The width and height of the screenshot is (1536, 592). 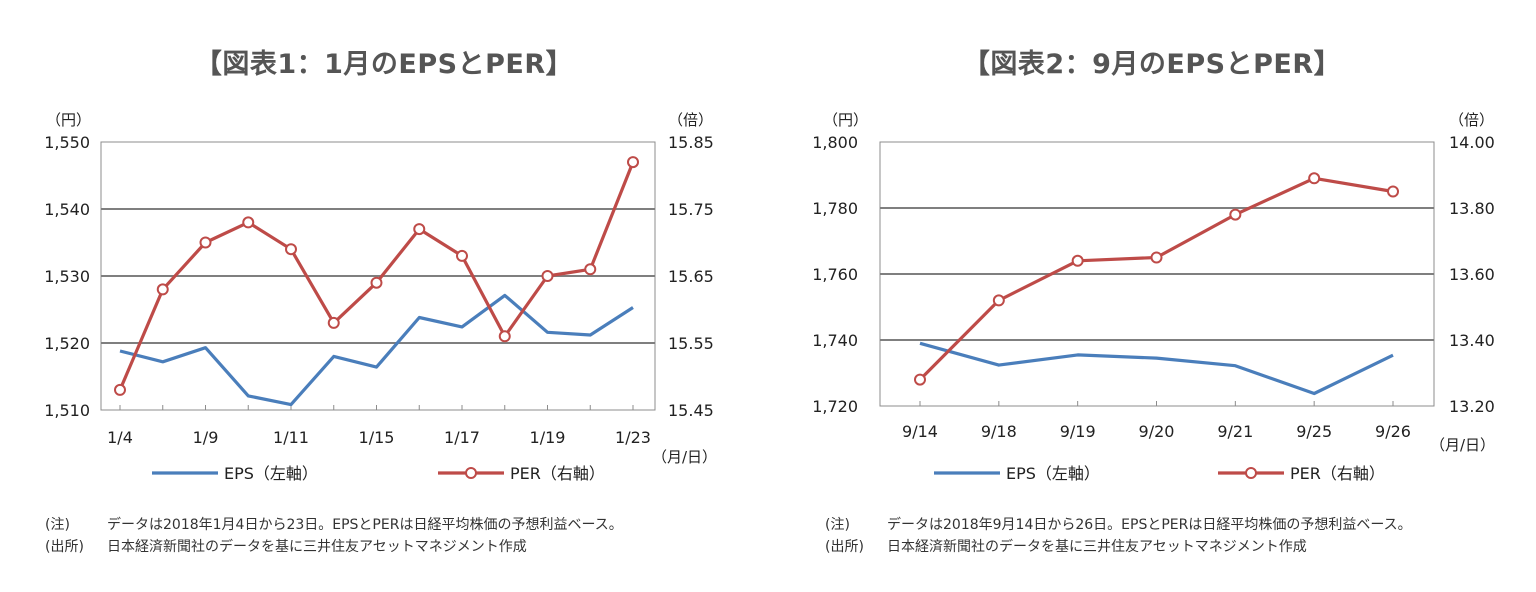 What do you see at coordinates (291, 437) in the screenshot?
I see `x-tick-label: 1/11` at bounding box center [291, 437].